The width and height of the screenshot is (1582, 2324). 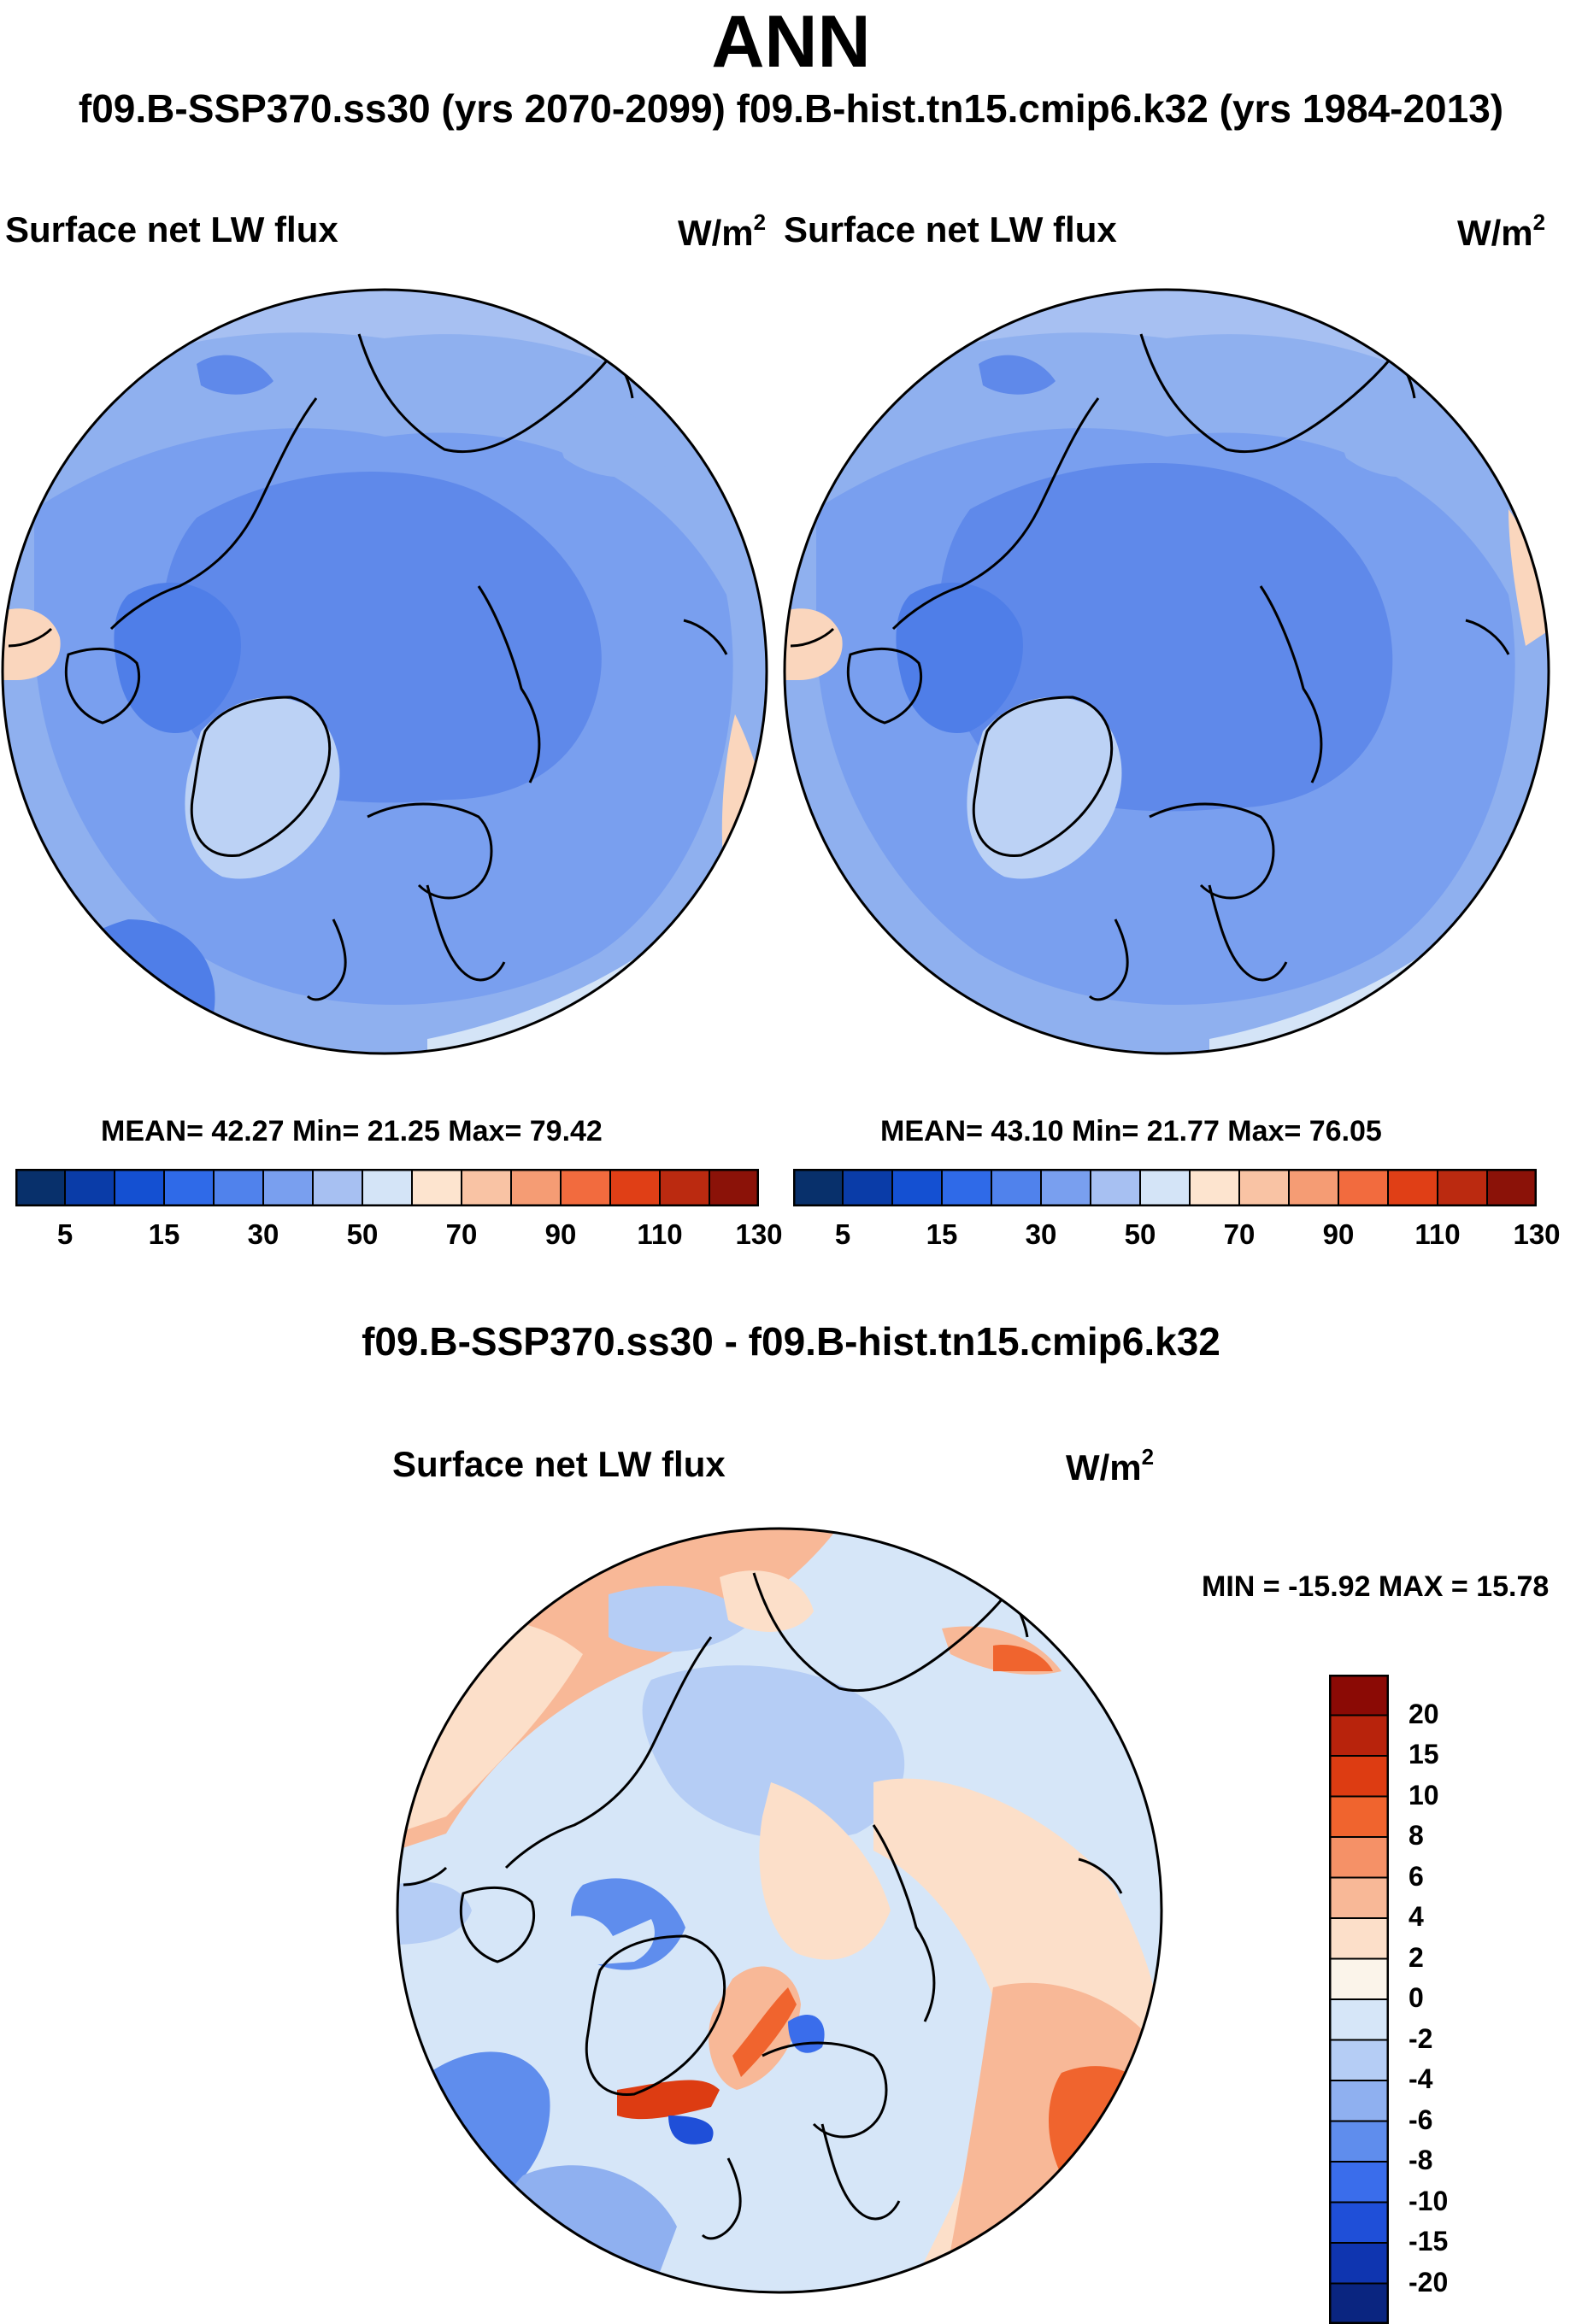 I want to click on diff-colorbar-tick-label: 6, so click(x=1416, y=1877).